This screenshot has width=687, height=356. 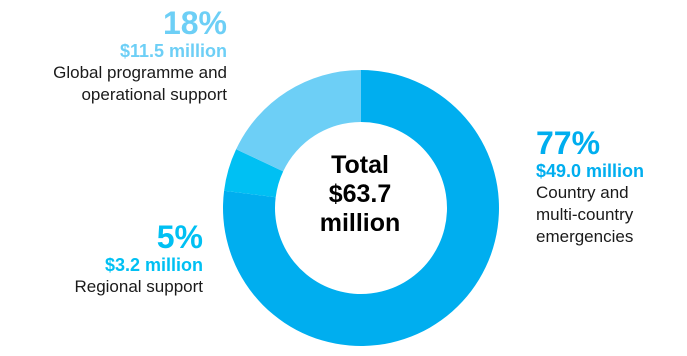 I want to click on description-line: Global programme and, so click(x=140, y=72).